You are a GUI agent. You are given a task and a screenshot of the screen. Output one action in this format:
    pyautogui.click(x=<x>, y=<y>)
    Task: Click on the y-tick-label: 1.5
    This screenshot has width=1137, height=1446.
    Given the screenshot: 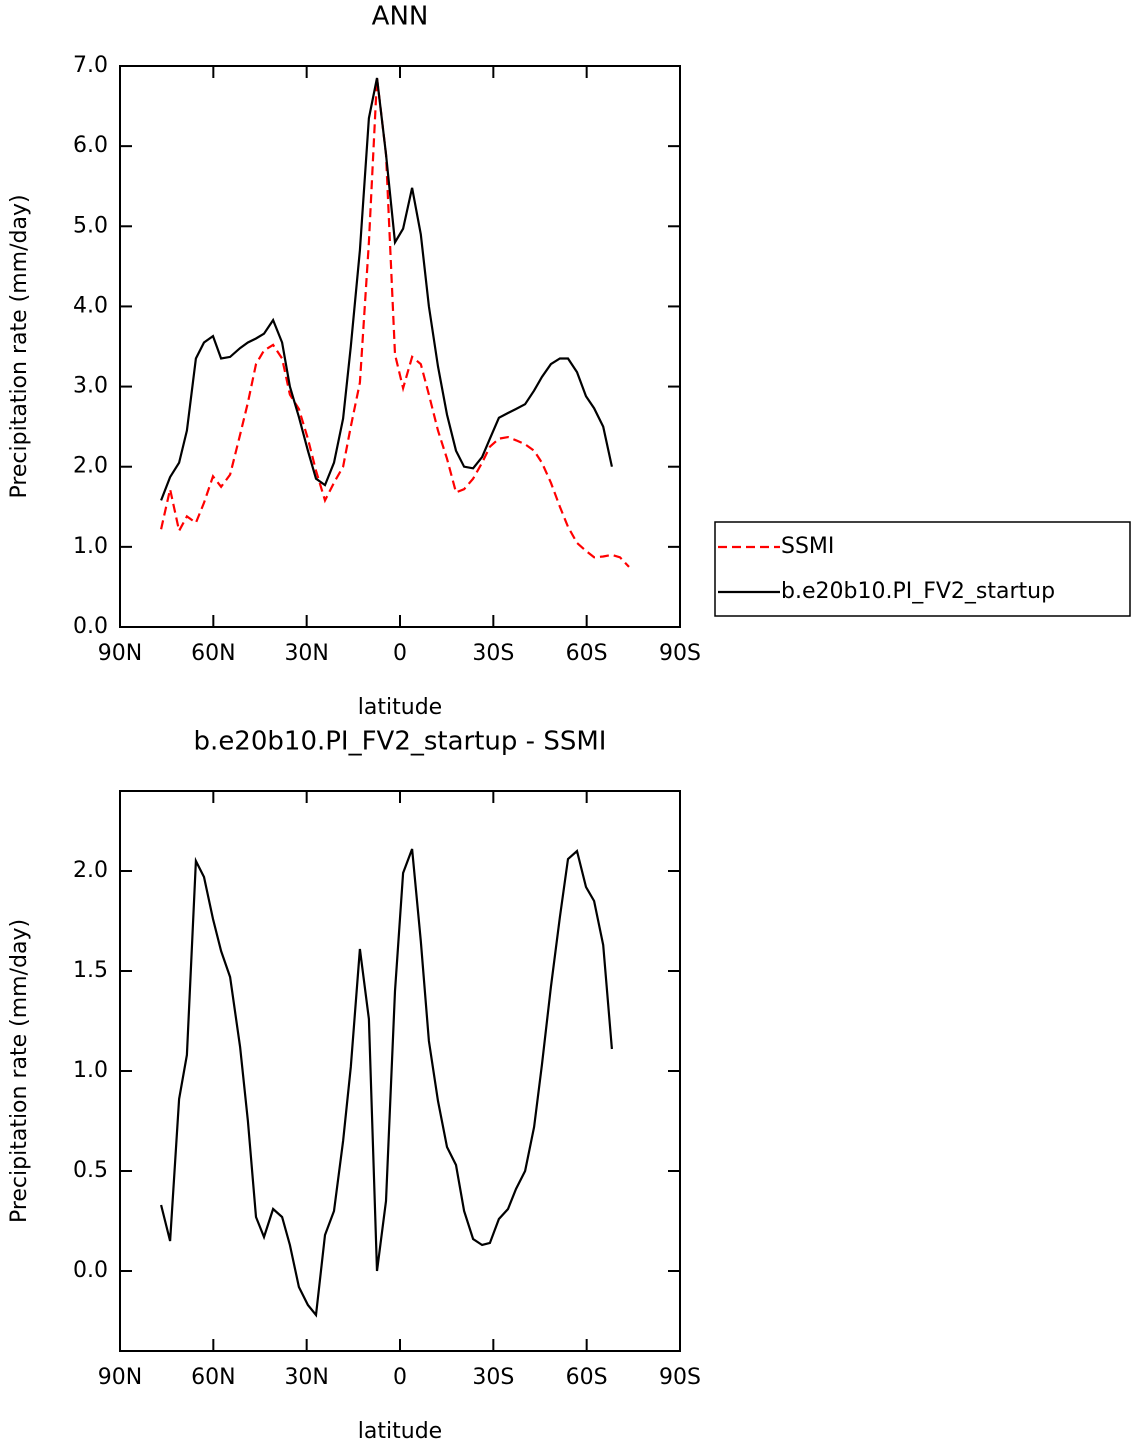 What is the action you would take?
    pyautogui.click(x=90, y=970)
    